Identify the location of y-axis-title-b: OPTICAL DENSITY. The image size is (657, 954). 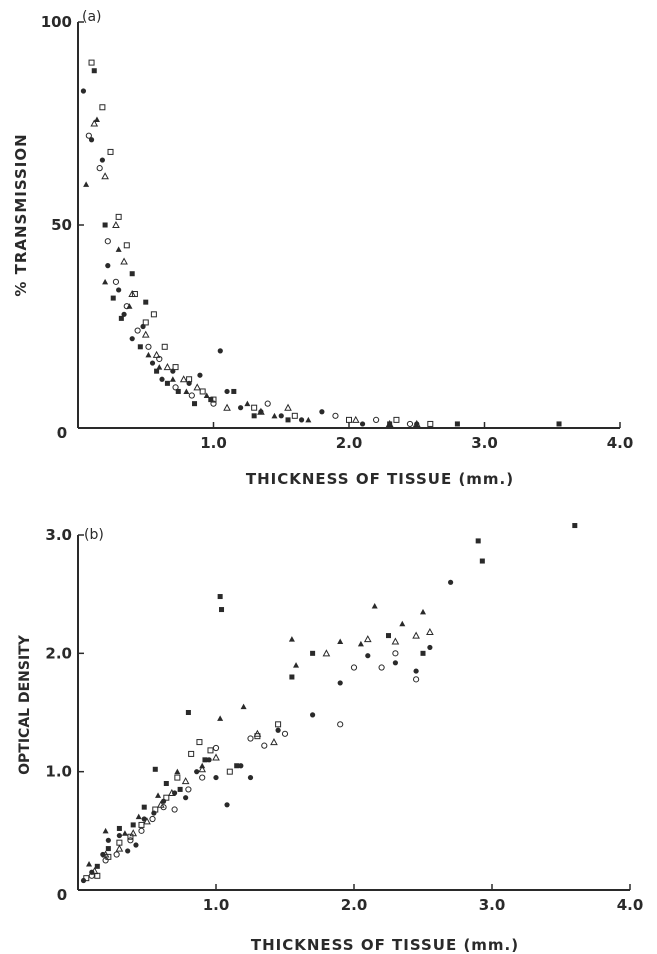
(25, 704).